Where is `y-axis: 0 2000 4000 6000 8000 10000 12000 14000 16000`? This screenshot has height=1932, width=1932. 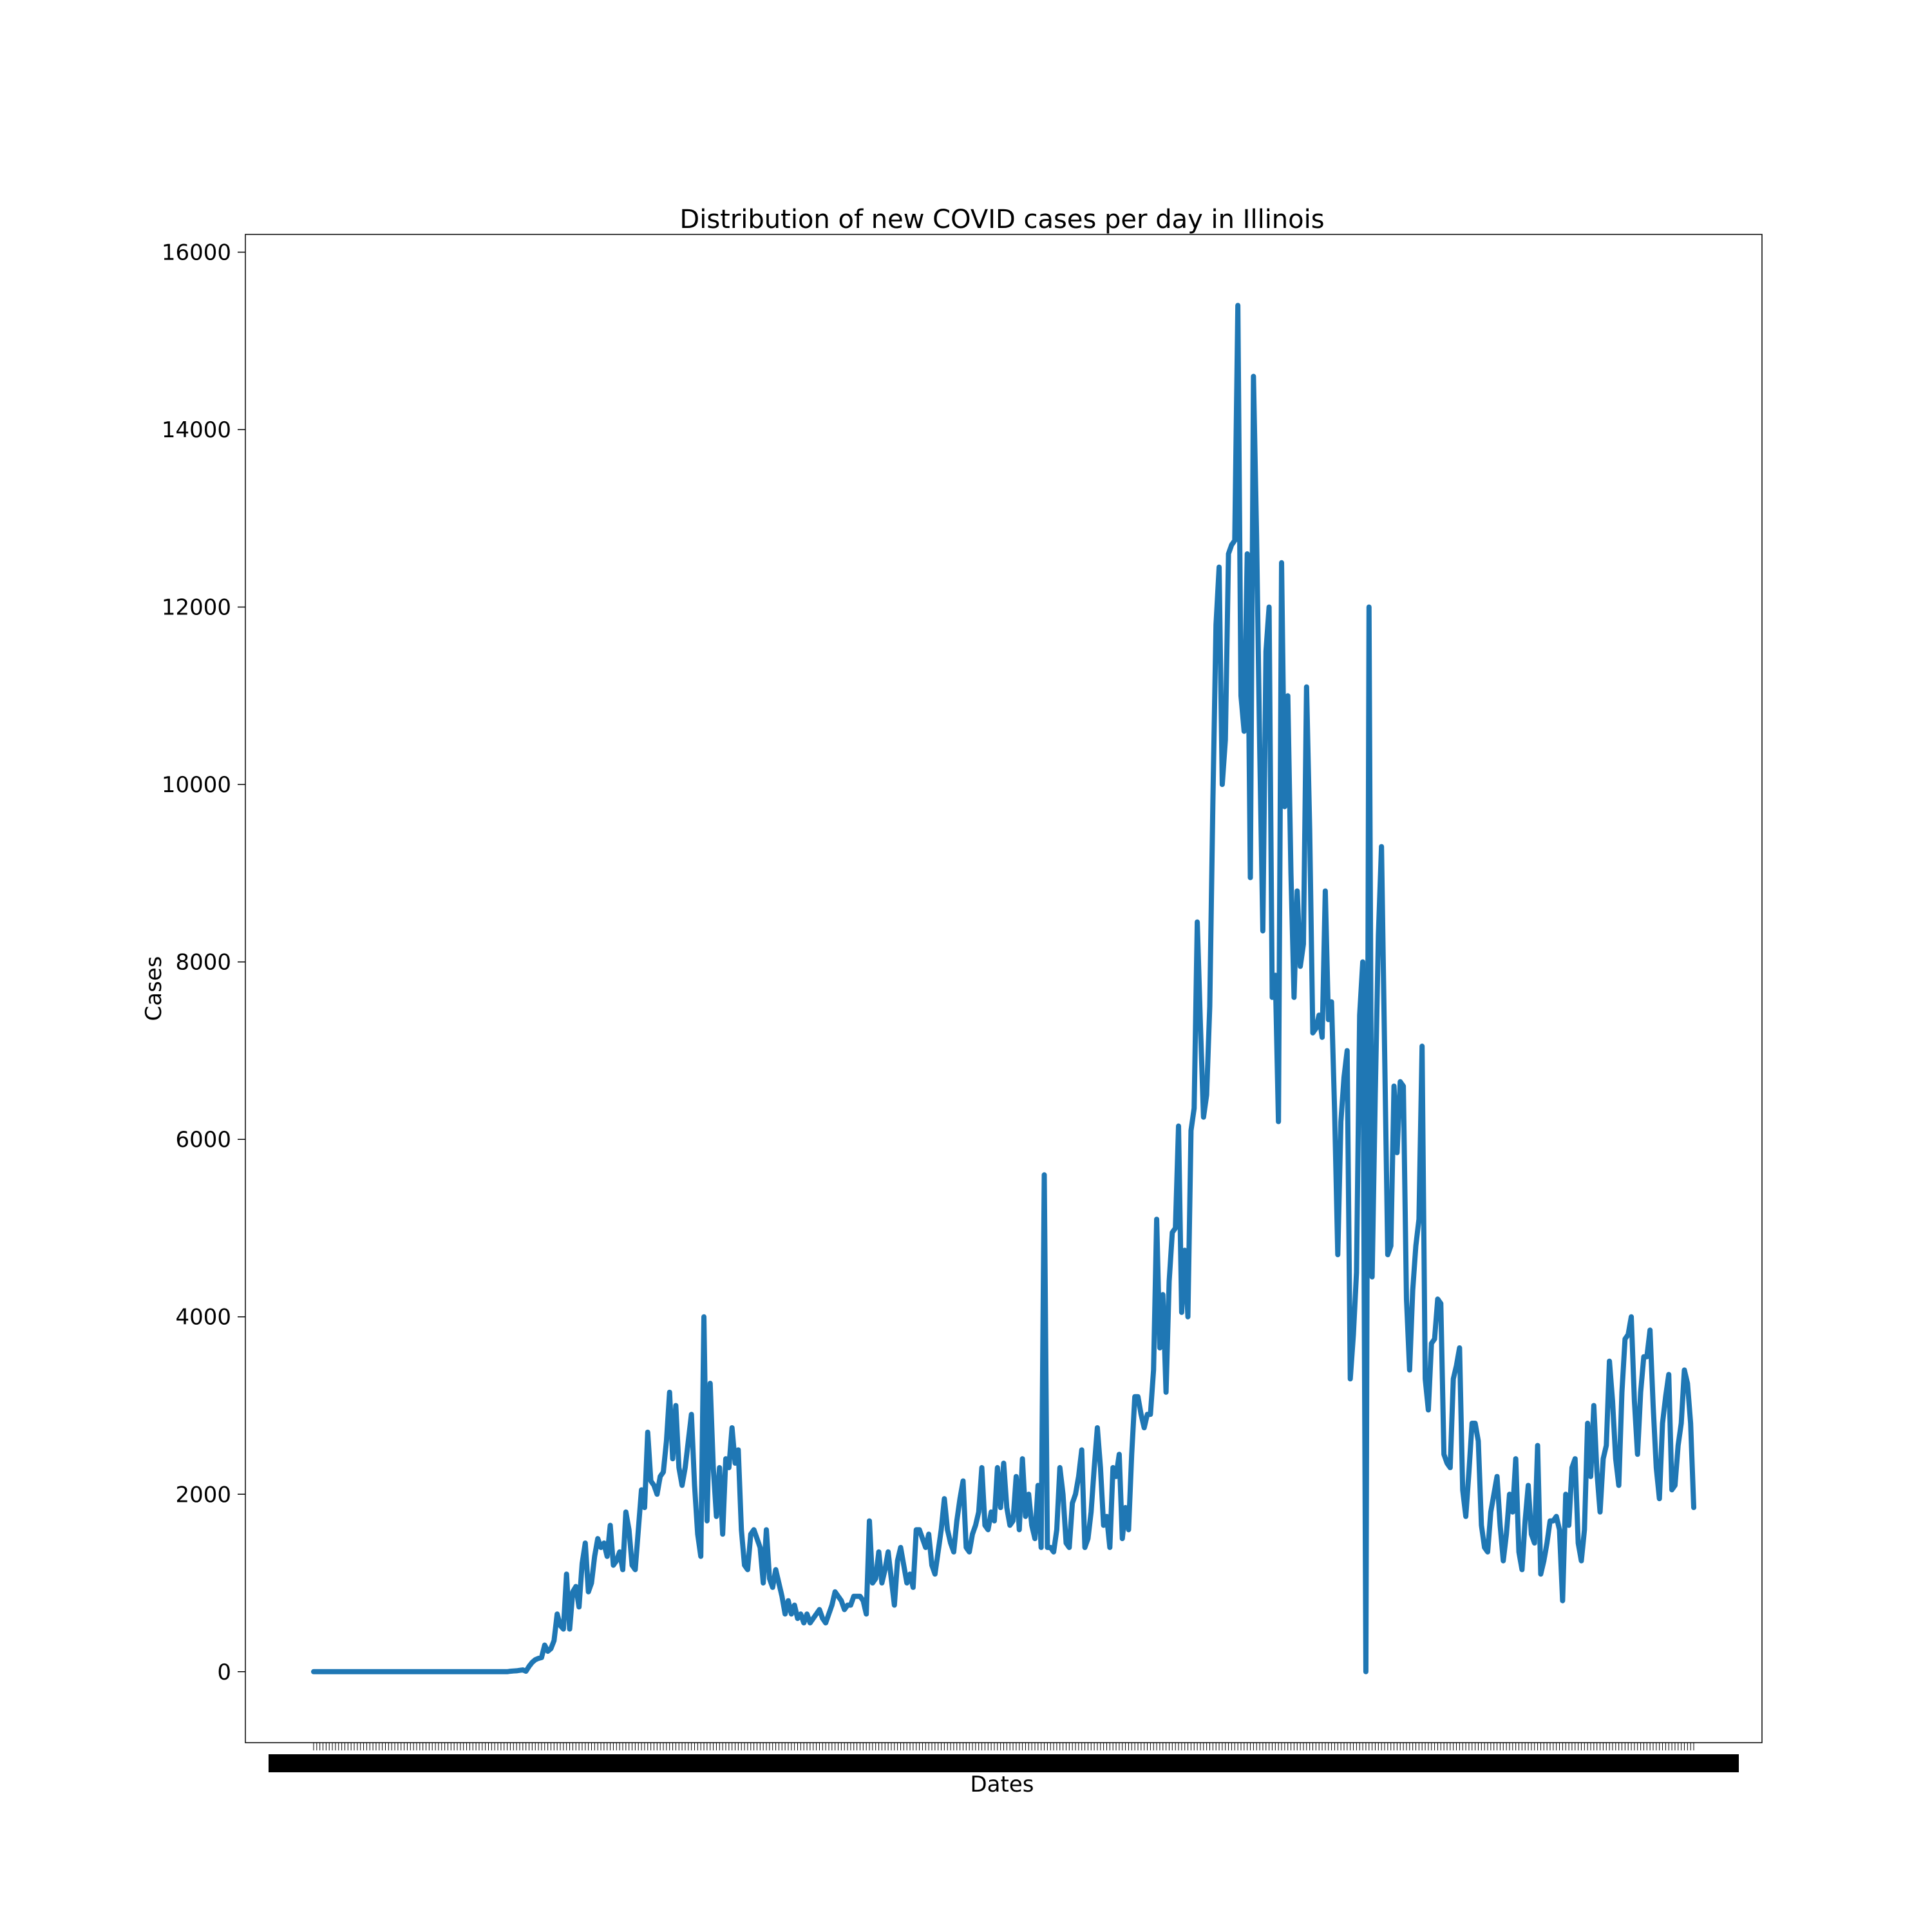 y-axis: 0 2000 4000 6000 8000 10000 12000 14000 16000 is located at coordinates (203, 963).